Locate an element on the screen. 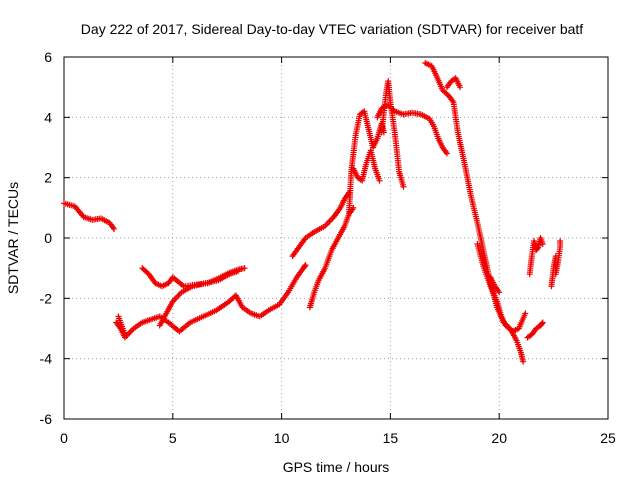  x-tick-label: 20 is located at coordinates (499, 438).